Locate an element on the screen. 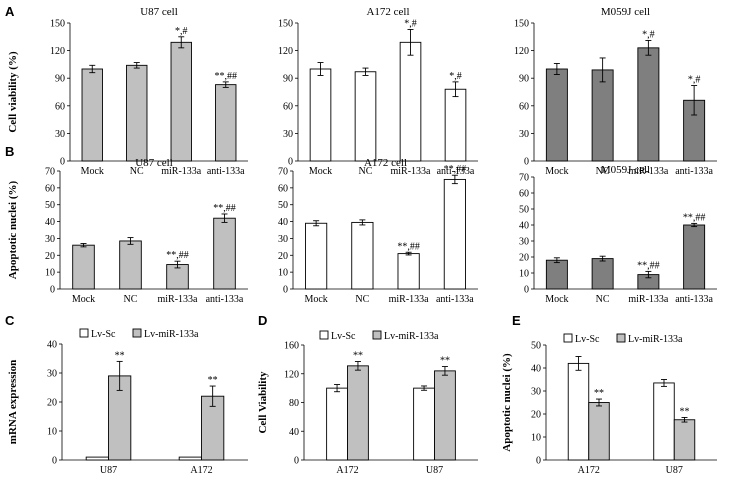  panel-letter-b: B is located at coordinates (9, 151).